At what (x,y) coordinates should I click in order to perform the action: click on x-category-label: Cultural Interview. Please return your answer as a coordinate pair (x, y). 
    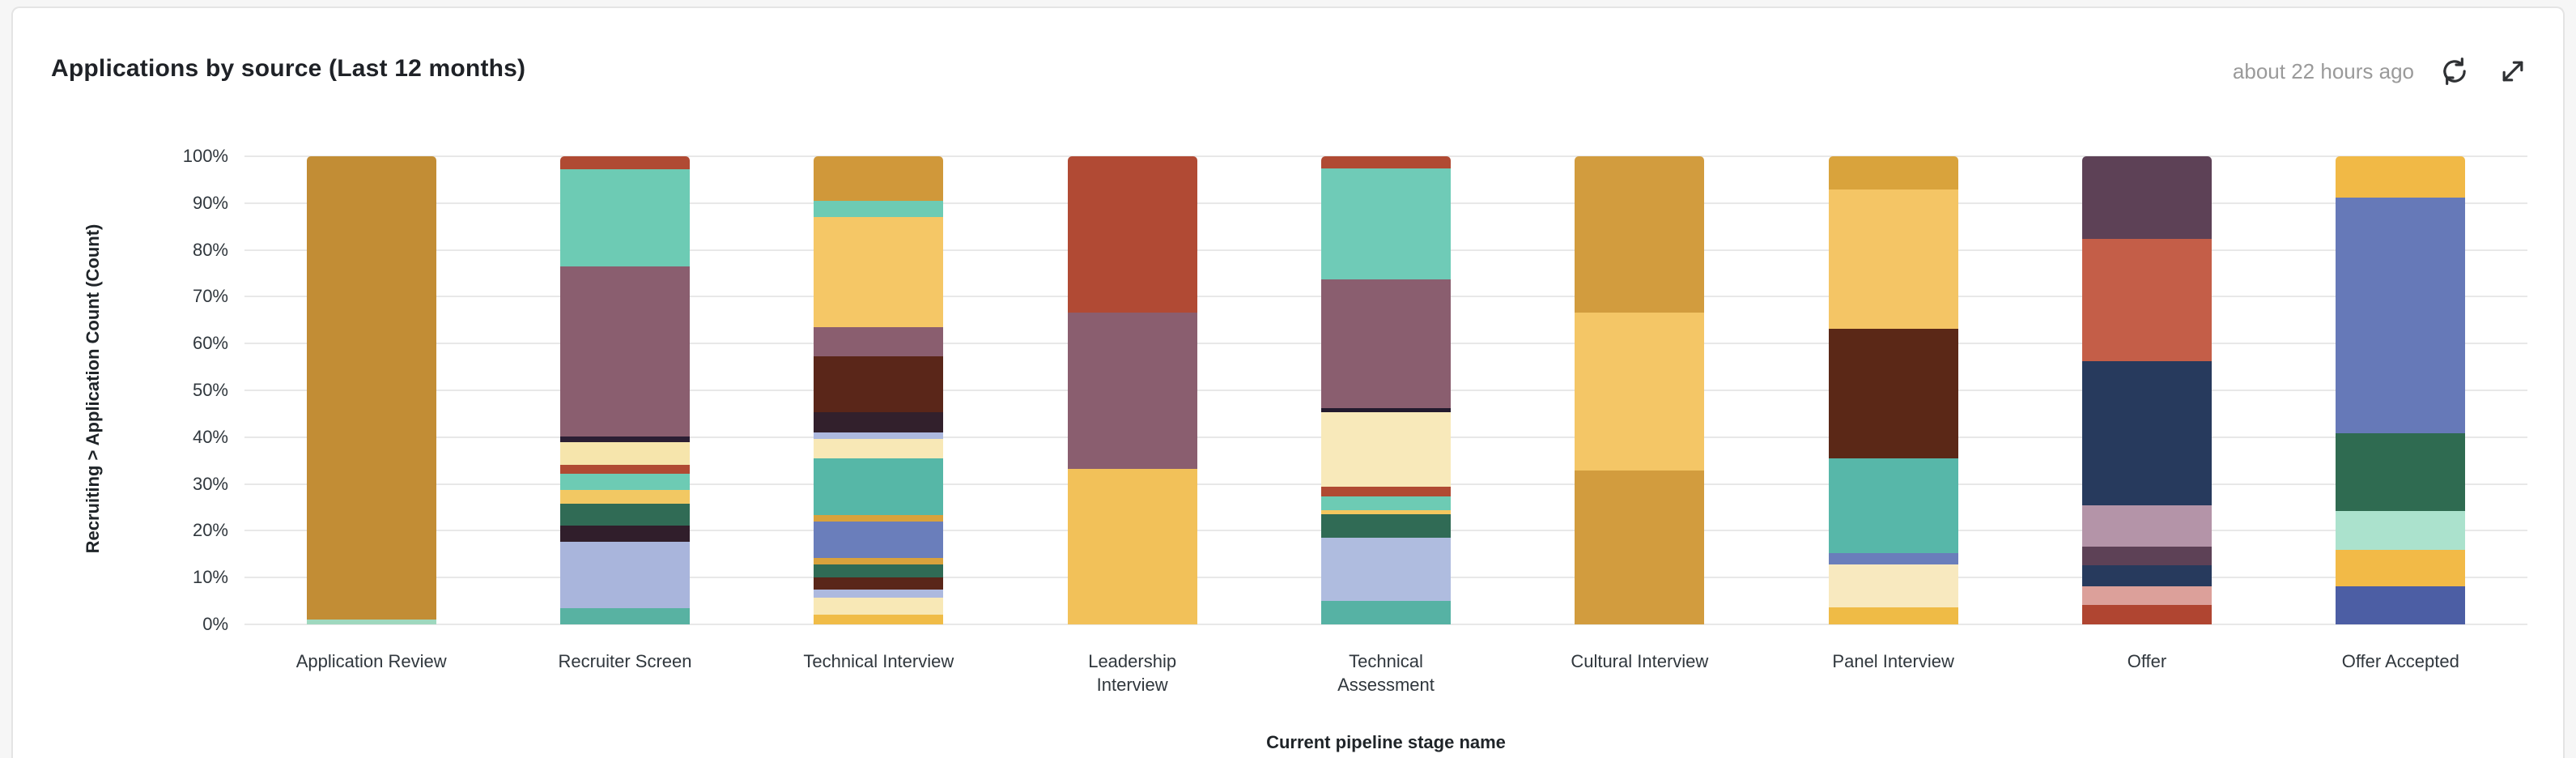
    Looking at the image, I should click on (1640, 661).